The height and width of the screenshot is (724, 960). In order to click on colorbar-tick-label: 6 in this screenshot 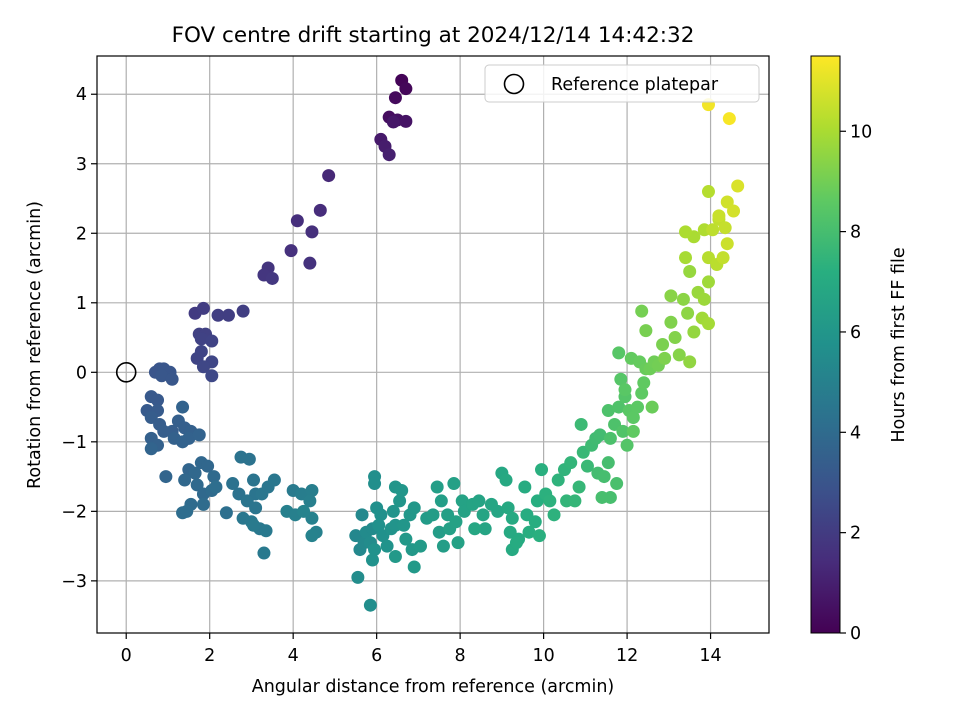, I will do `click(855, 333)`.